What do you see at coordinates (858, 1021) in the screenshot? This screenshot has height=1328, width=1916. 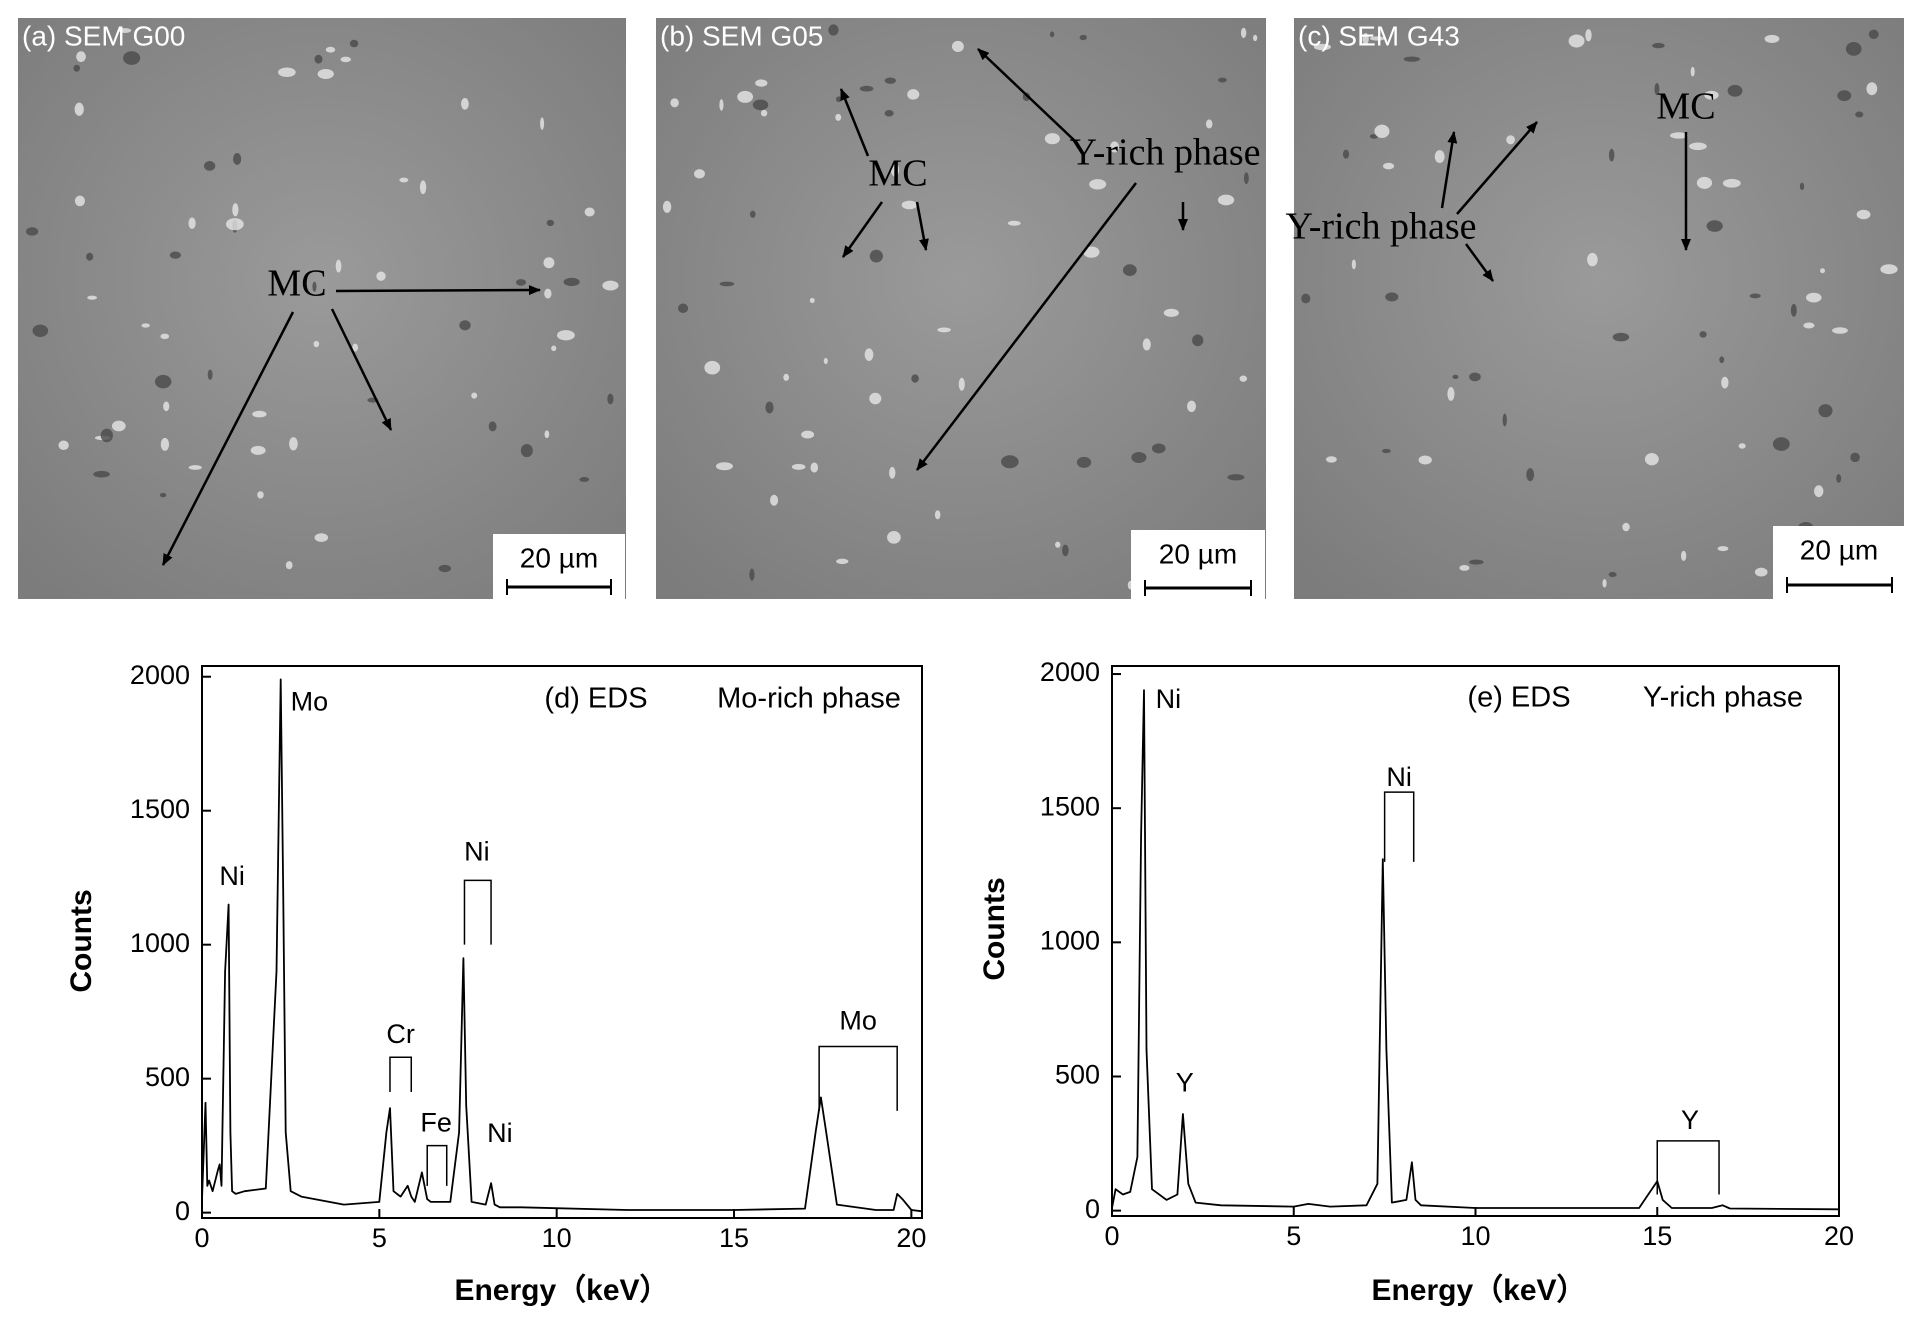 I see `peak-label: Mo` at bounding box center [858, 1021].